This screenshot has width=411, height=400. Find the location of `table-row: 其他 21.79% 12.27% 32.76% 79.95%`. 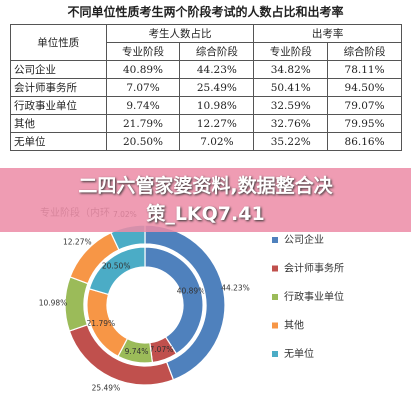

table-row: 其他 21.79% 12.27% 32.76% 79.95% is located at coordinates (206, 123).